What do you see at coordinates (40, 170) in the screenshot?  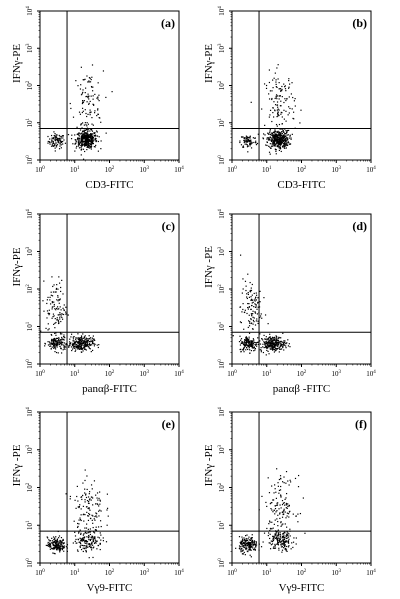 I see `x-tick-label: 10⁰` at bounding box center [40, 170].